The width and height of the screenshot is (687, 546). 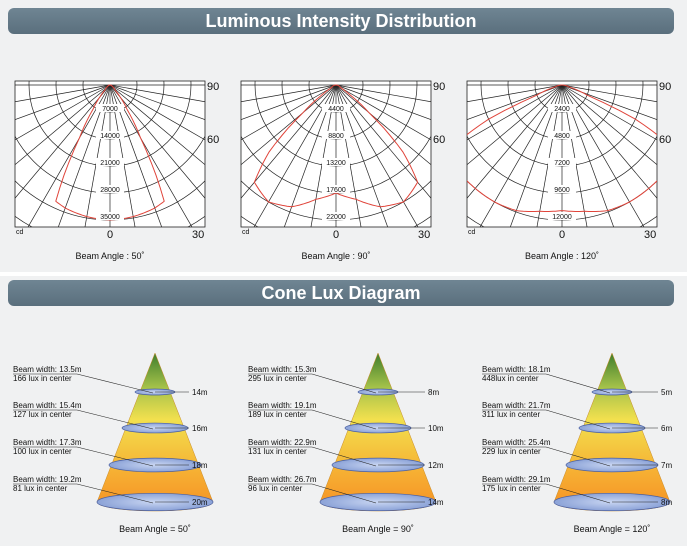 I want to click on distance-label: 6m, so click(x=666, y=428).